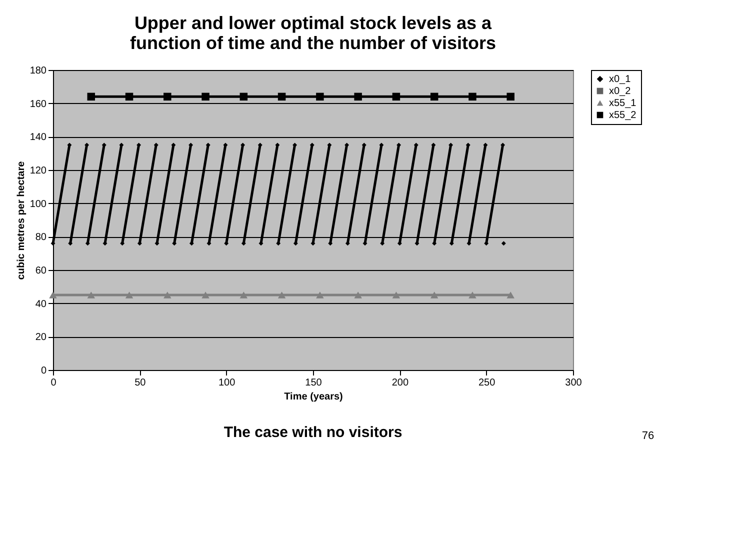  I want to click on y-tick-label: 40, so click(41, 304).